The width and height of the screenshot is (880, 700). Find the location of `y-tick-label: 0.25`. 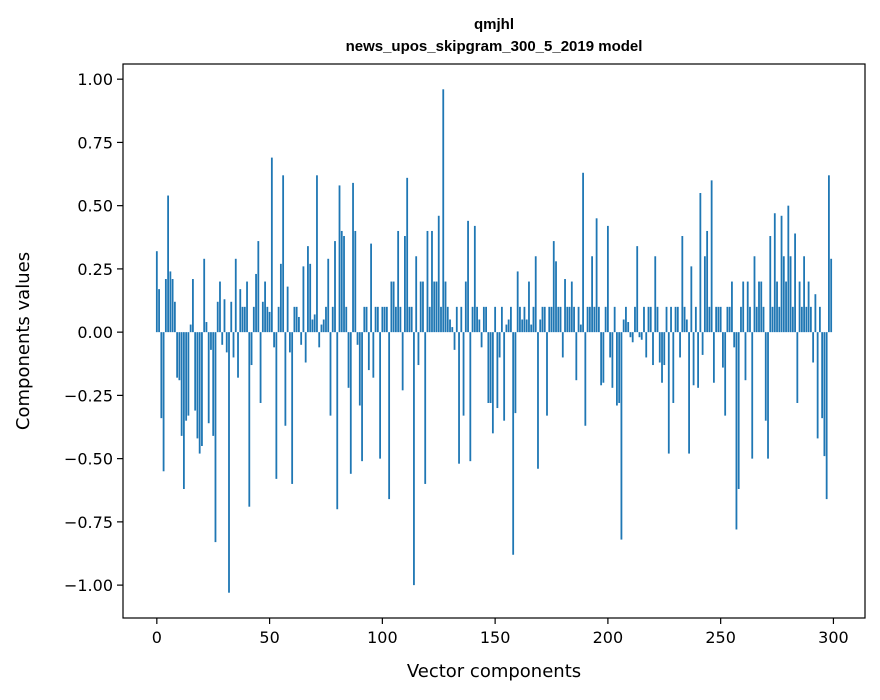

y-tick-label: 0.25 is located at coordinates (95, 269).